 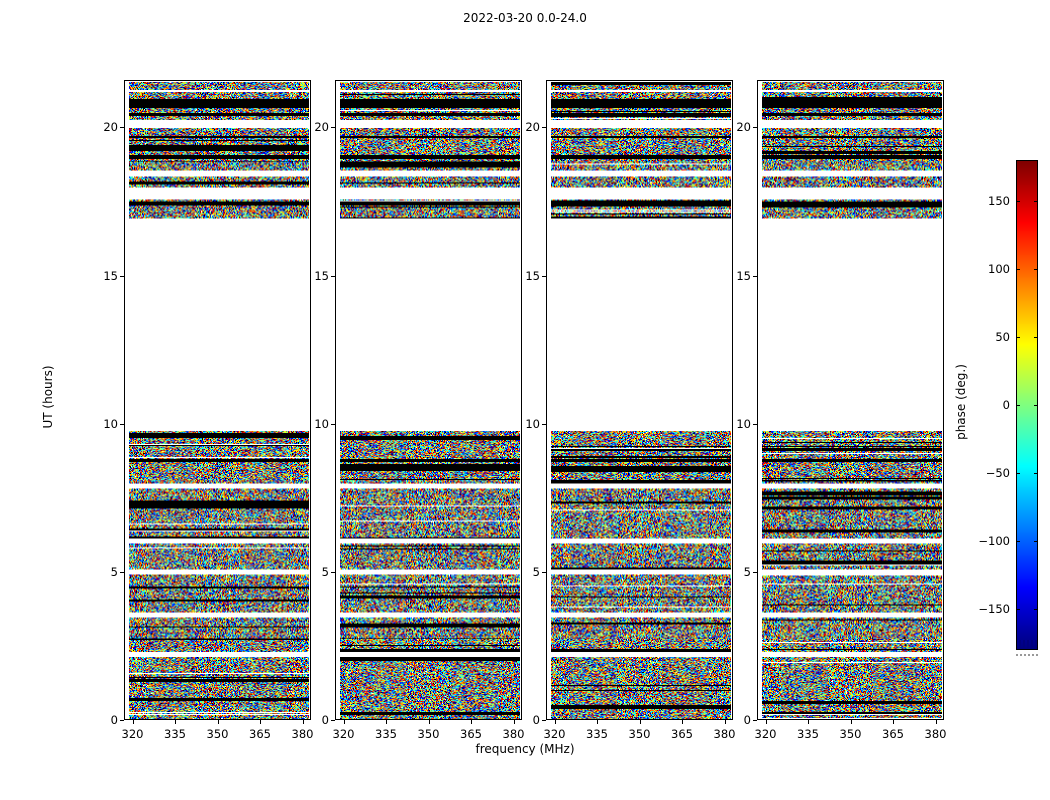 I want to click on heatmap-yx, so click(x=850, y=400).